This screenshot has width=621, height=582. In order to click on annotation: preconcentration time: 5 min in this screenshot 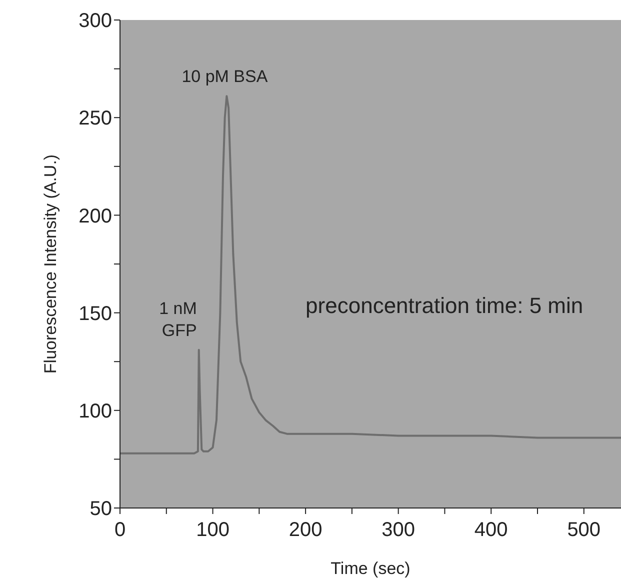, I will do `click(445, 305)`.